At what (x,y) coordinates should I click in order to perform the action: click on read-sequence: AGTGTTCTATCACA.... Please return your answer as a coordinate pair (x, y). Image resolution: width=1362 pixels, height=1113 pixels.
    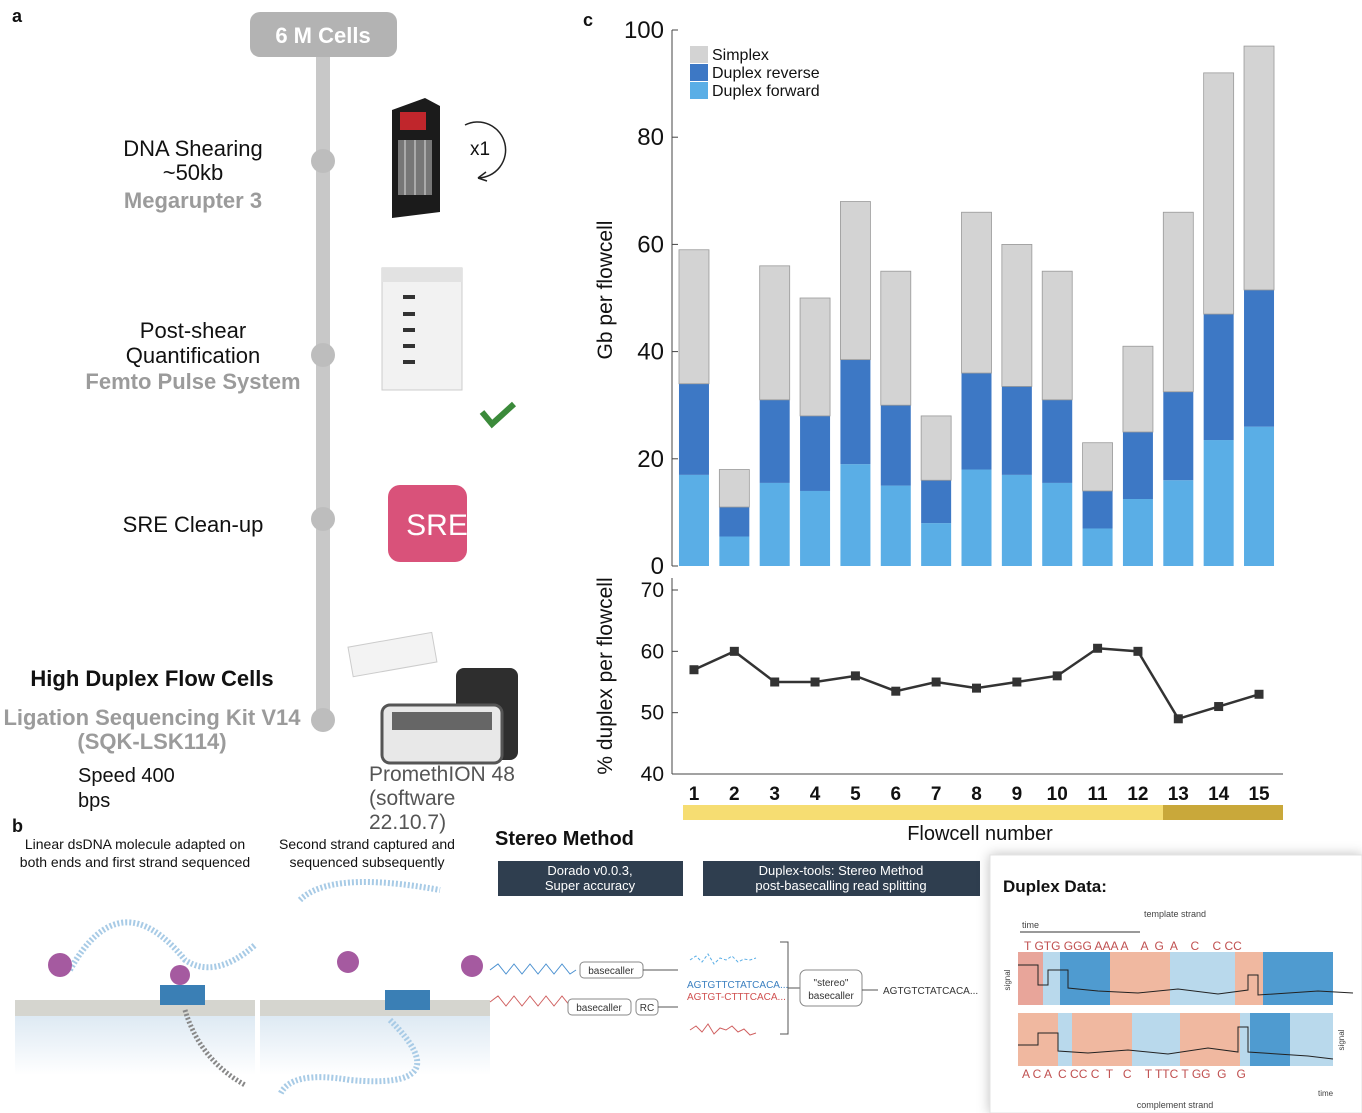
    Looking at the image, I should click on (737, 985).